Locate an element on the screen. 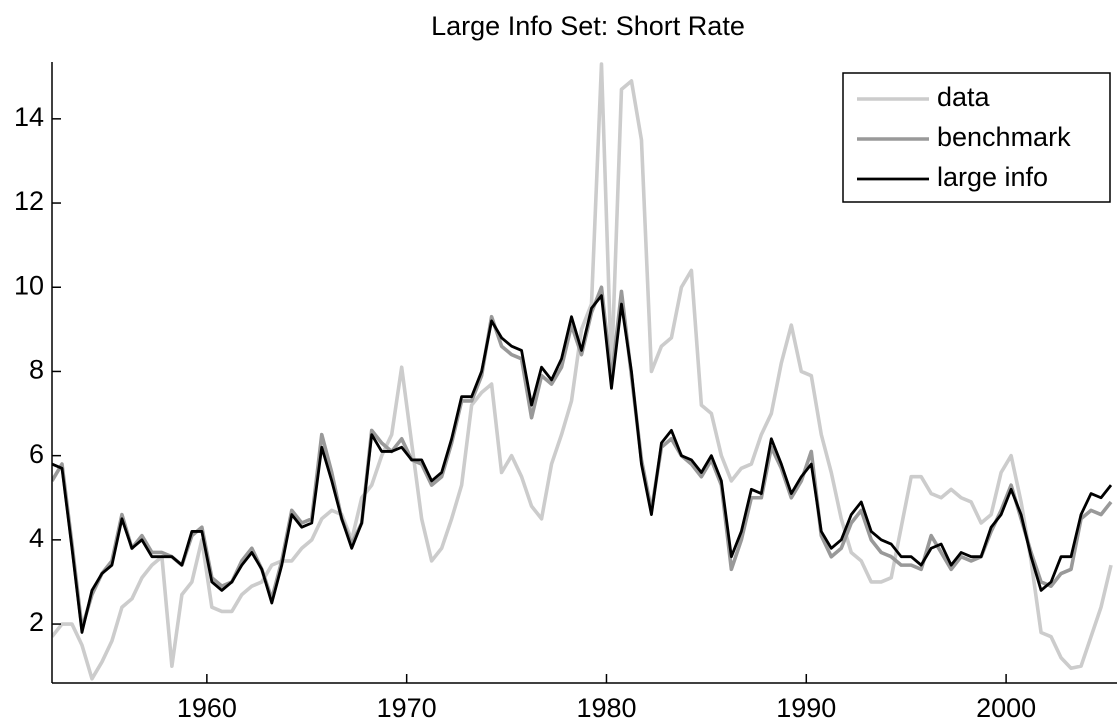 The image size is (1117, 727). x-tick-label: 1990 is located at coordinates (806, 708).